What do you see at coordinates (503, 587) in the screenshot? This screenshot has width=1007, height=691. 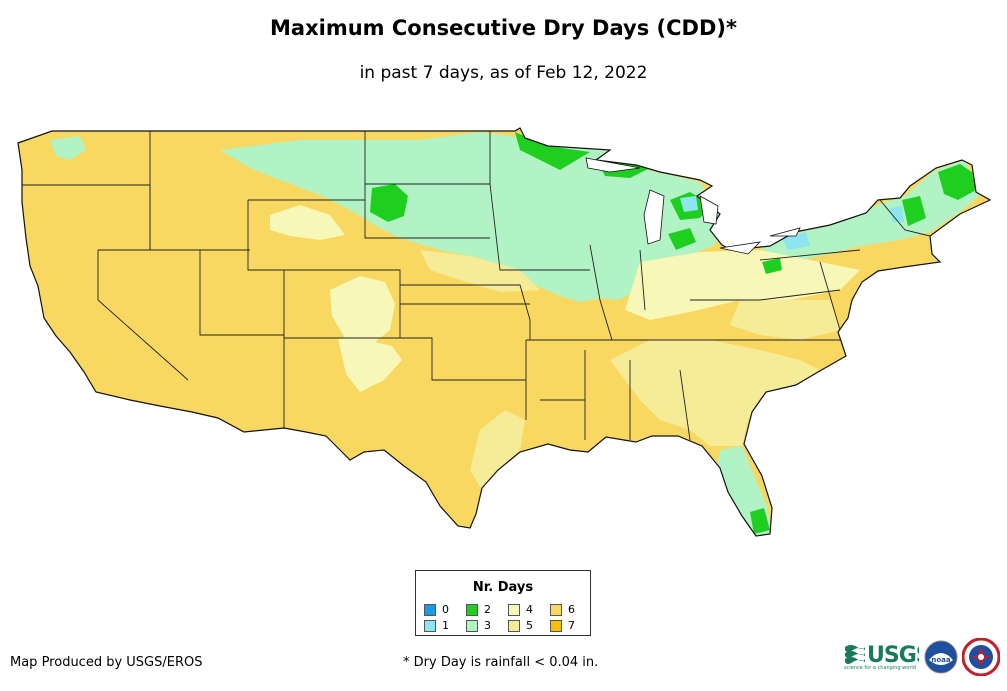 I see `legend-title: Nr. Days` at bounding box center [503, 587].